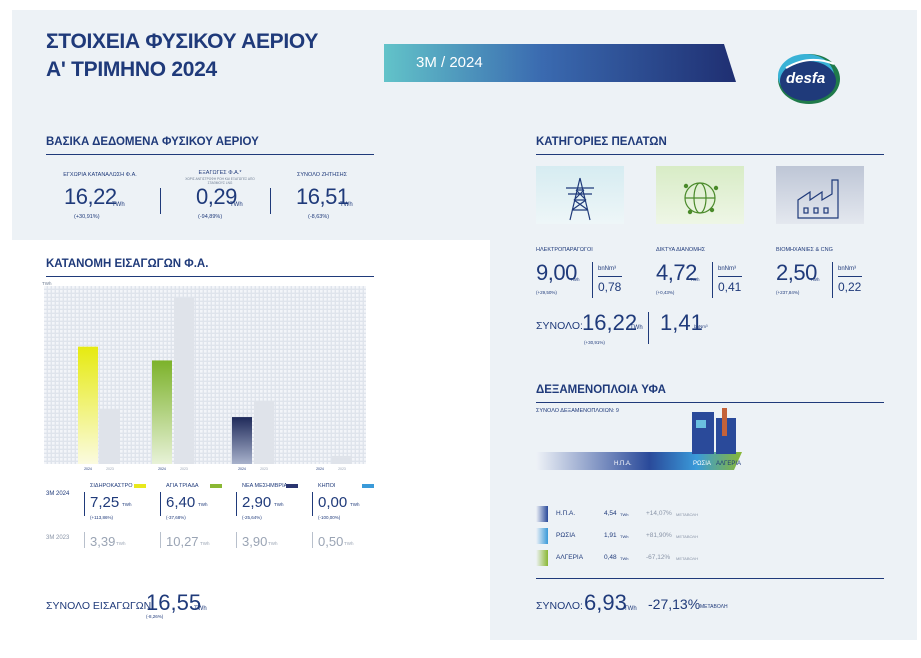 The height and width of the screenshot is (658, 921). What do you see at coordinates (820, 195) in the screenshot?
I see `customer-icon-box-industry` at bounding box center [820, 195].